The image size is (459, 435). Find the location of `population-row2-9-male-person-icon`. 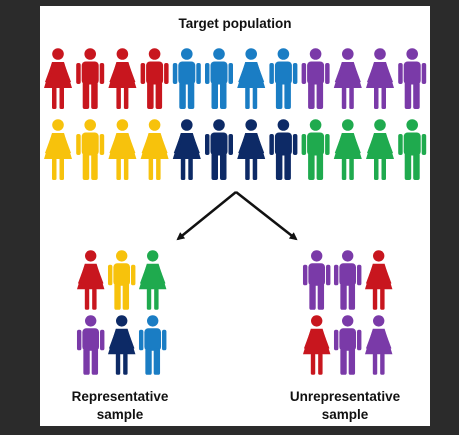

population-row2-9-male-person-icon is located at coordinates (315, 149).